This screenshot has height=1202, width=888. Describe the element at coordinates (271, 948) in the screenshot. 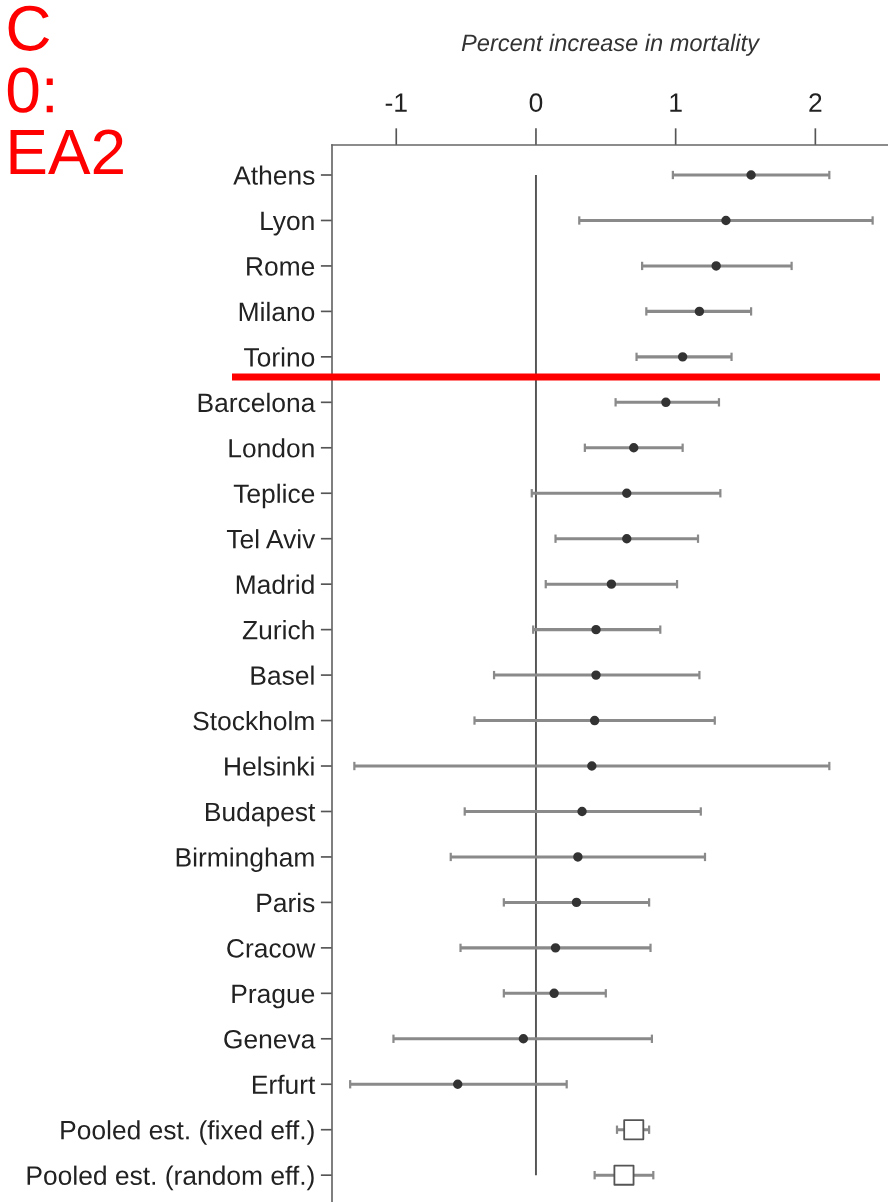

I see `y-tick-label: Cracow` at that location.